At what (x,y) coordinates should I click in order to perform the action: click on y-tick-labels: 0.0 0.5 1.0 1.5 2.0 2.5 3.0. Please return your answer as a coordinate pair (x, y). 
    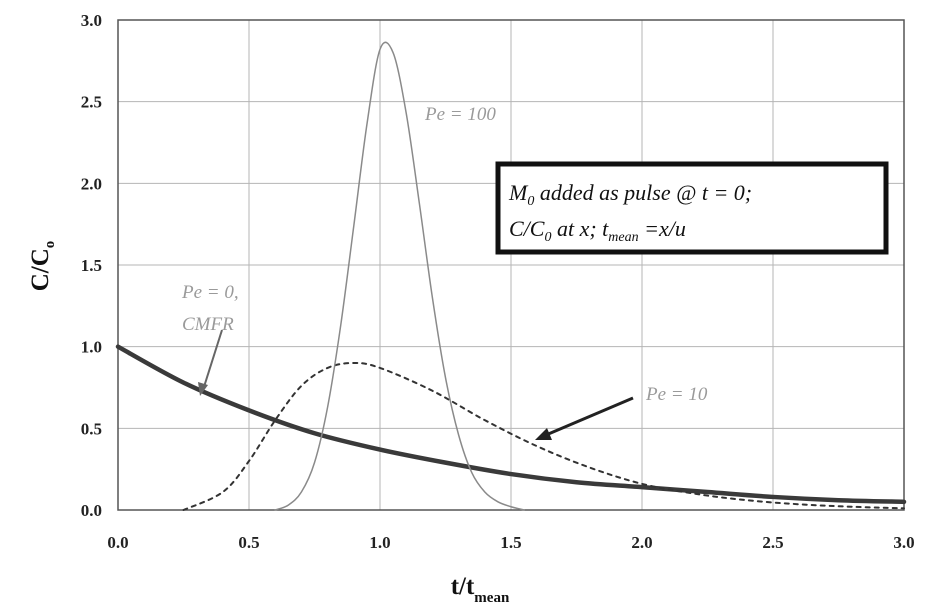
    Looking at the image, I should click on (91, 265).